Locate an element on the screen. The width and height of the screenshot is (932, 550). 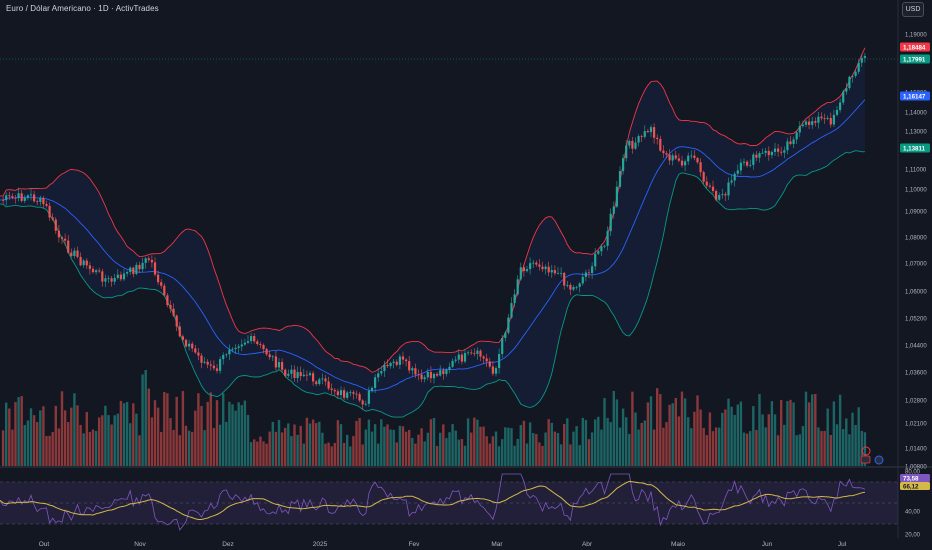
price-tick-label: 1,00800 is located at coordinates (916, 468).